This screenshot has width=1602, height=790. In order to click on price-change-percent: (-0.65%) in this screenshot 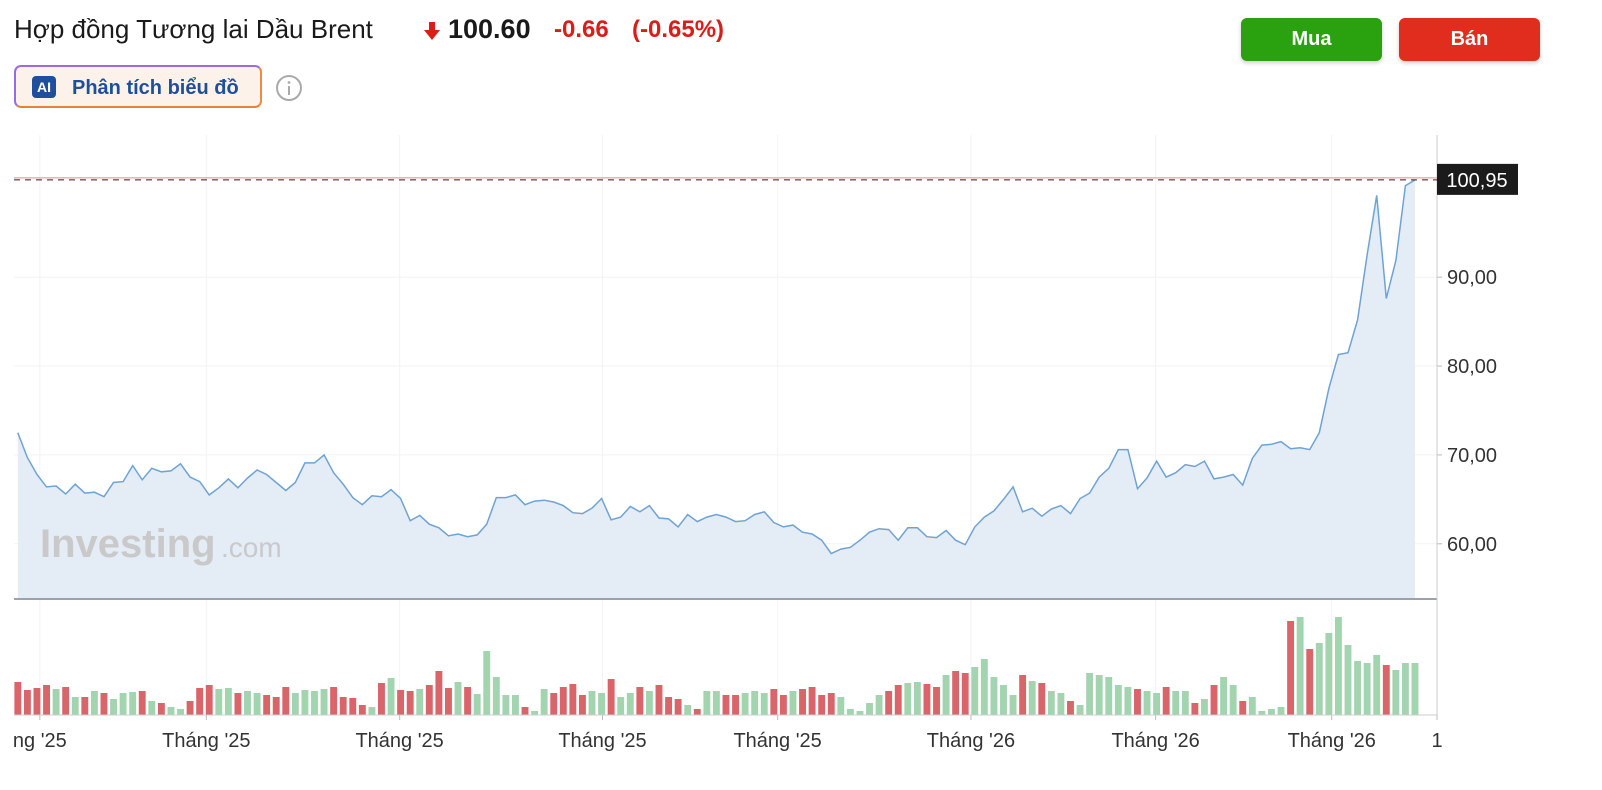, I will do `click(678, 29)`.